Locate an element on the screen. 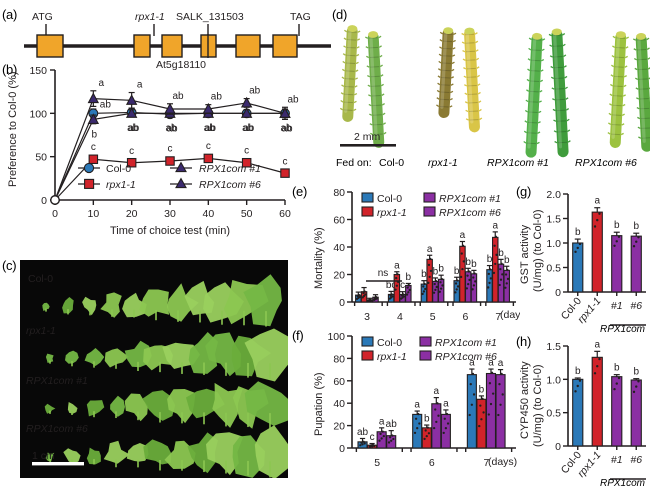 The width and height of the screenshot is (652, 490). bar-group: b a b b is located at coordinates (607, 393).